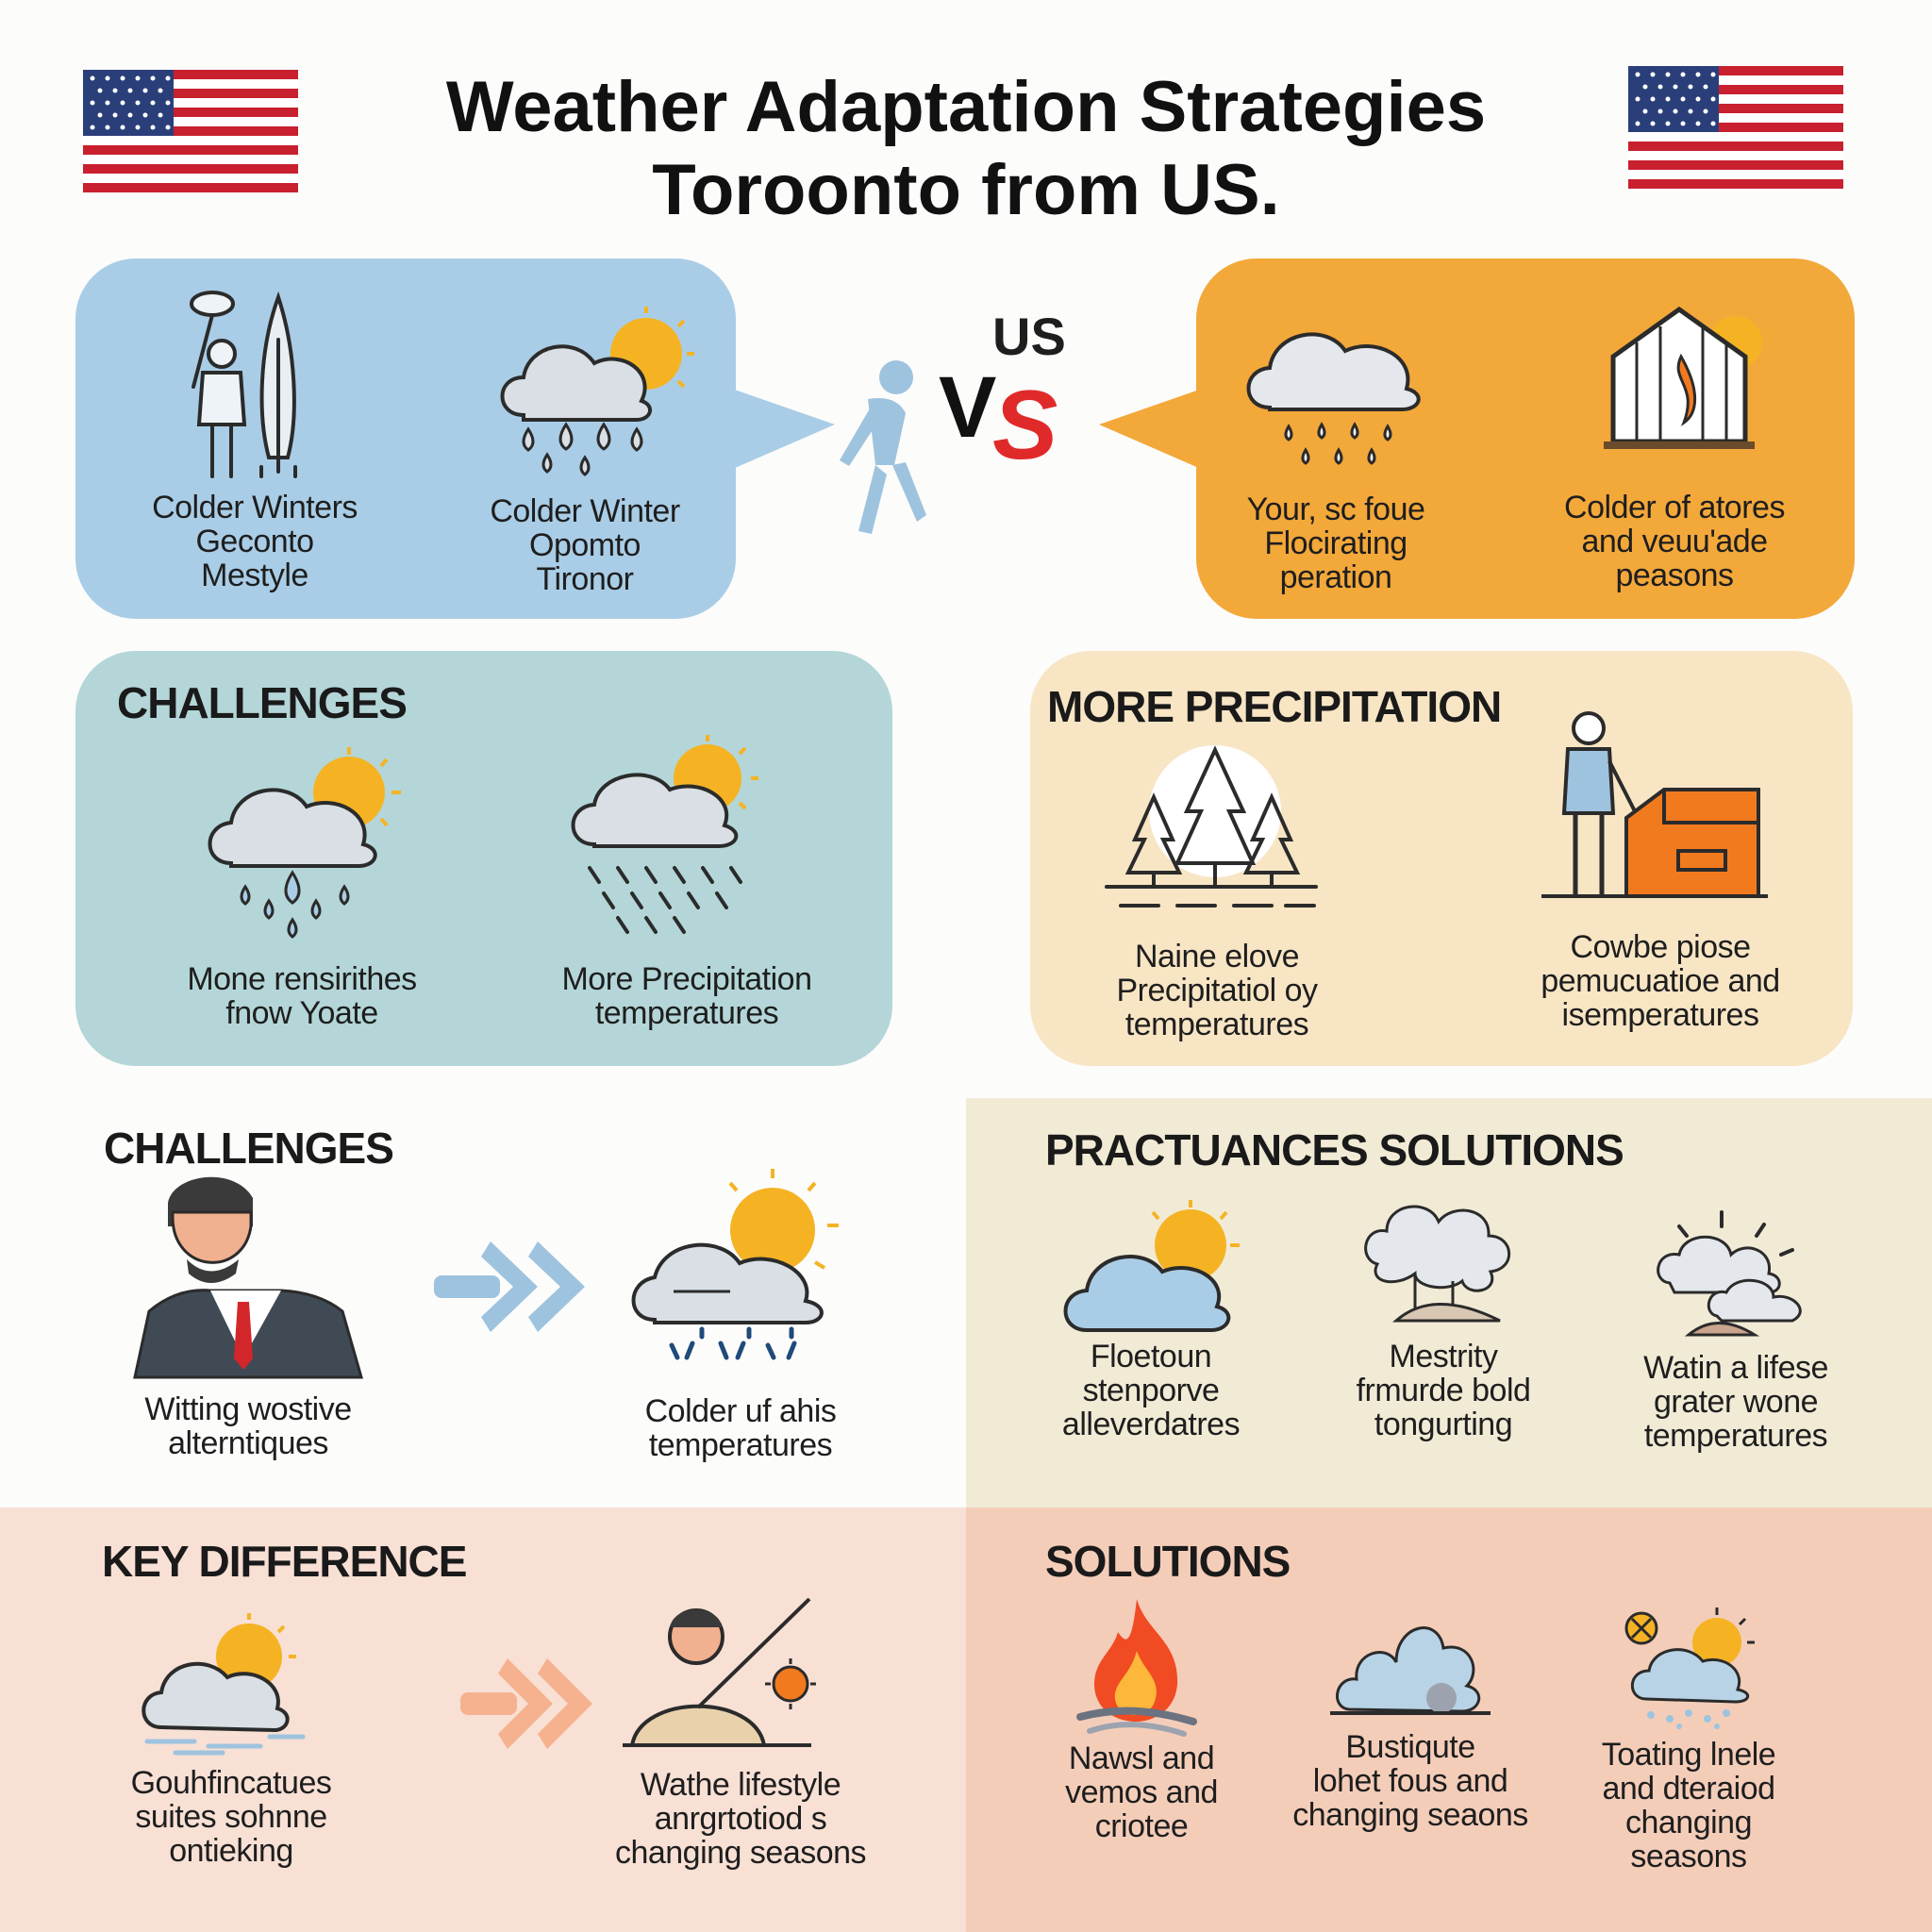 This screenshot has height=1932, width=1932. I want to click on key-difference-heading: KEY DIFFERENCE, so click(285, 1562).